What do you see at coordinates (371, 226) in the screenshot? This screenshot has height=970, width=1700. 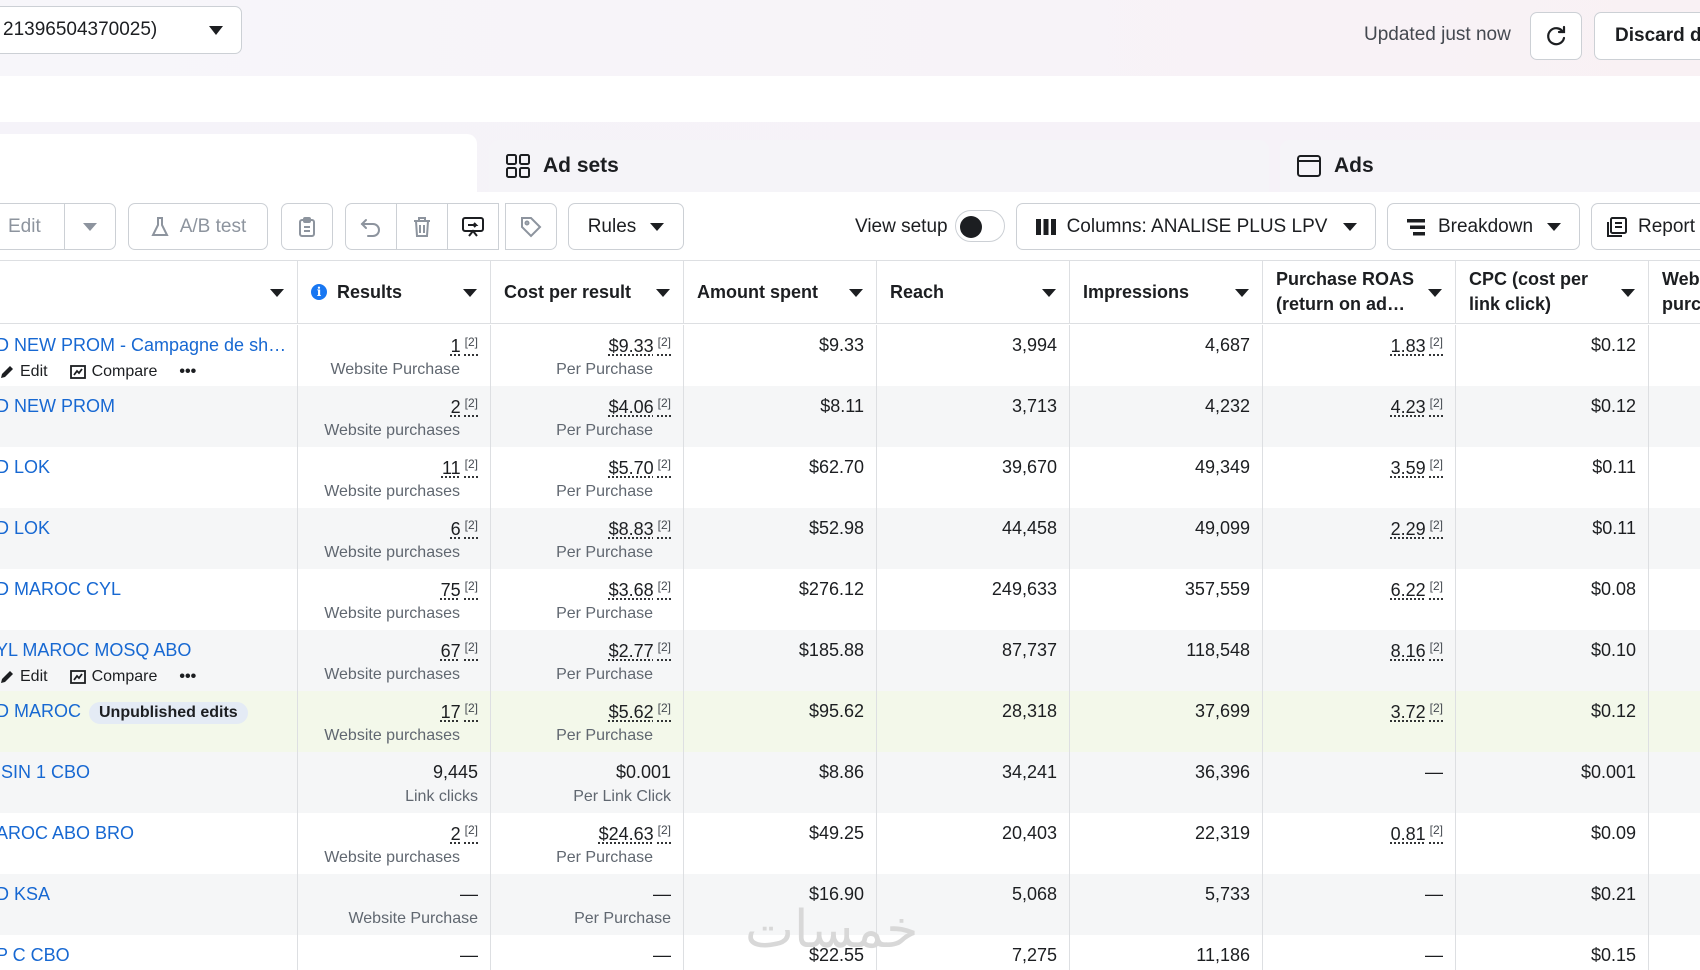 I see `undo-button` at bounding box center [371, 226].